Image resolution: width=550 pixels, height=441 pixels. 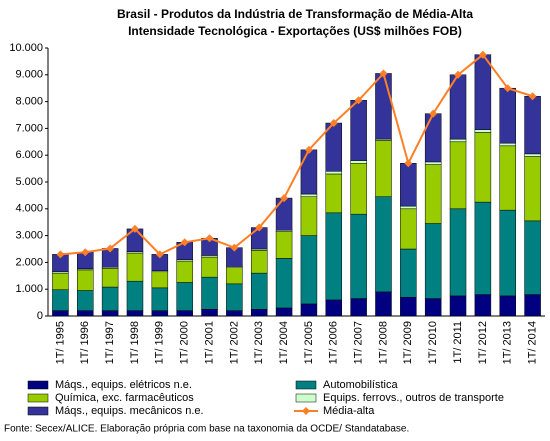 I want to click on x-tick-label: 1T/ 2013, so click(x=508, y=342).